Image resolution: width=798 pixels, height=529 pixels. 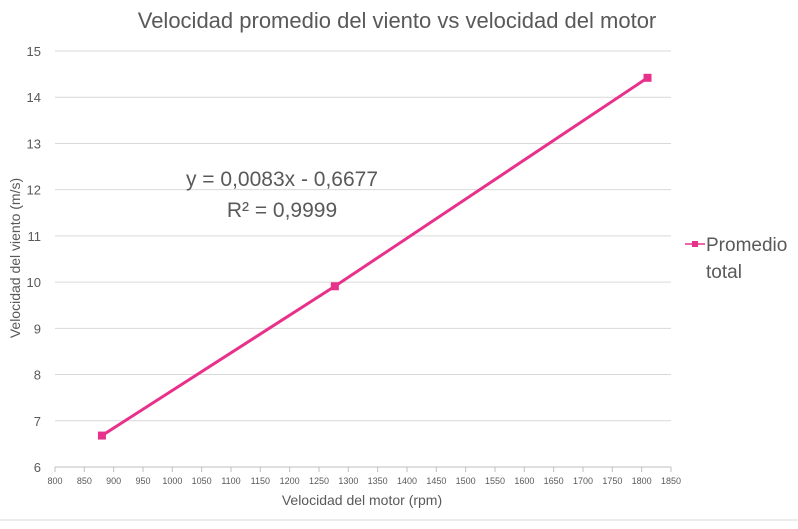 I want to click on x-tick-label: 1500, so click(x=466, y=481).